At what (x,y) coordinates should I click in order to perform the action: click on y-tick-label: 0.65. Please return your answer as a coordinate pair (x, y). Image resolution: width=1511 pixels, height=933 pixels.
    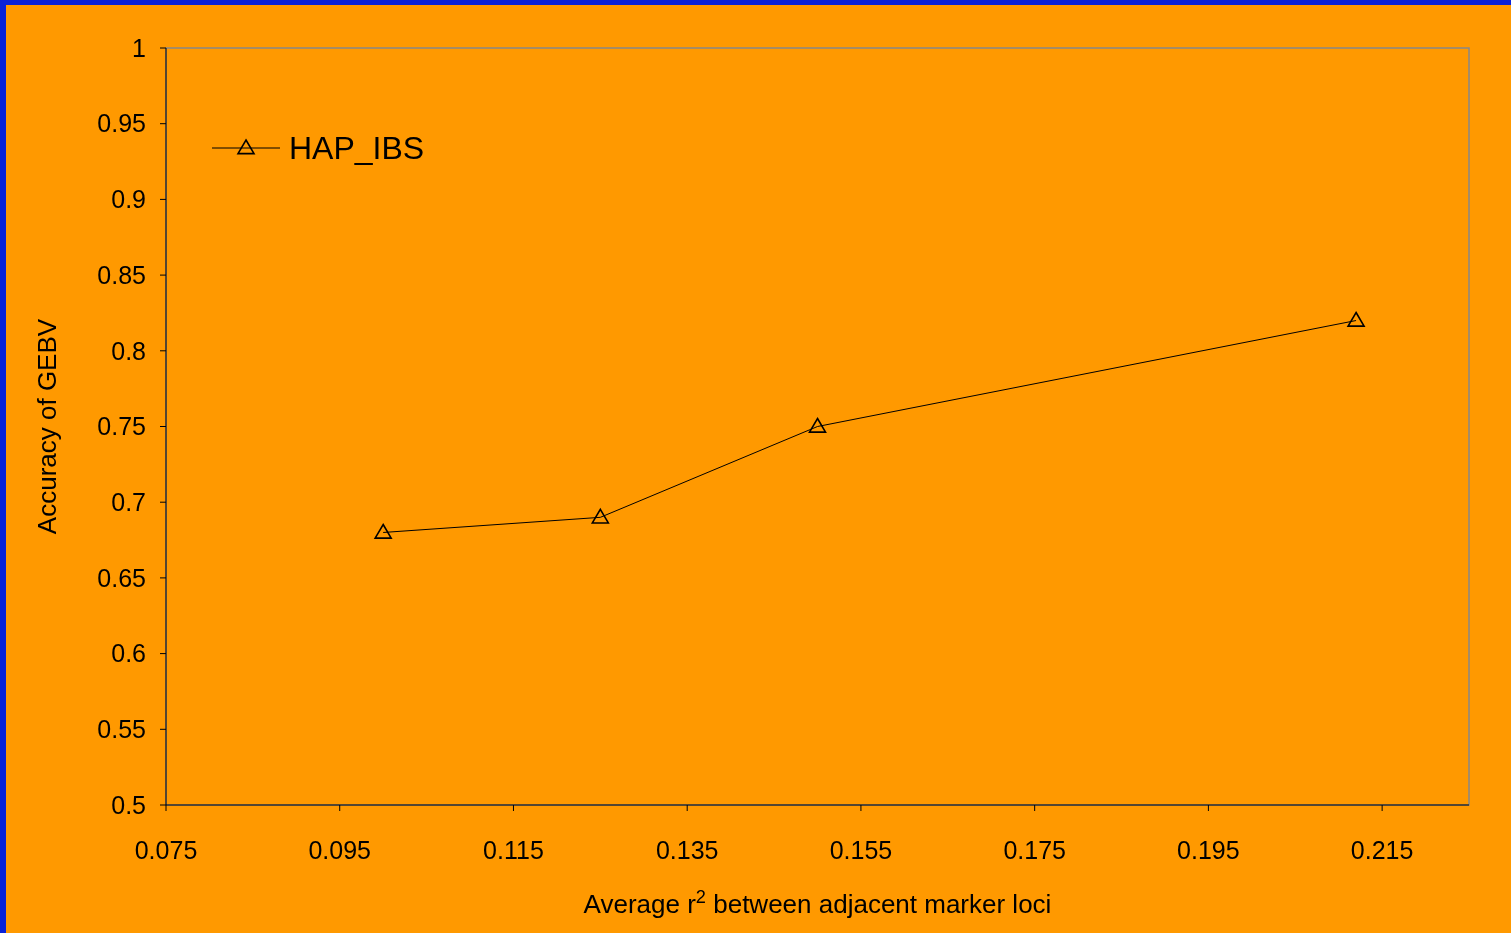
    Looking at the image, I should click on (121, 577).